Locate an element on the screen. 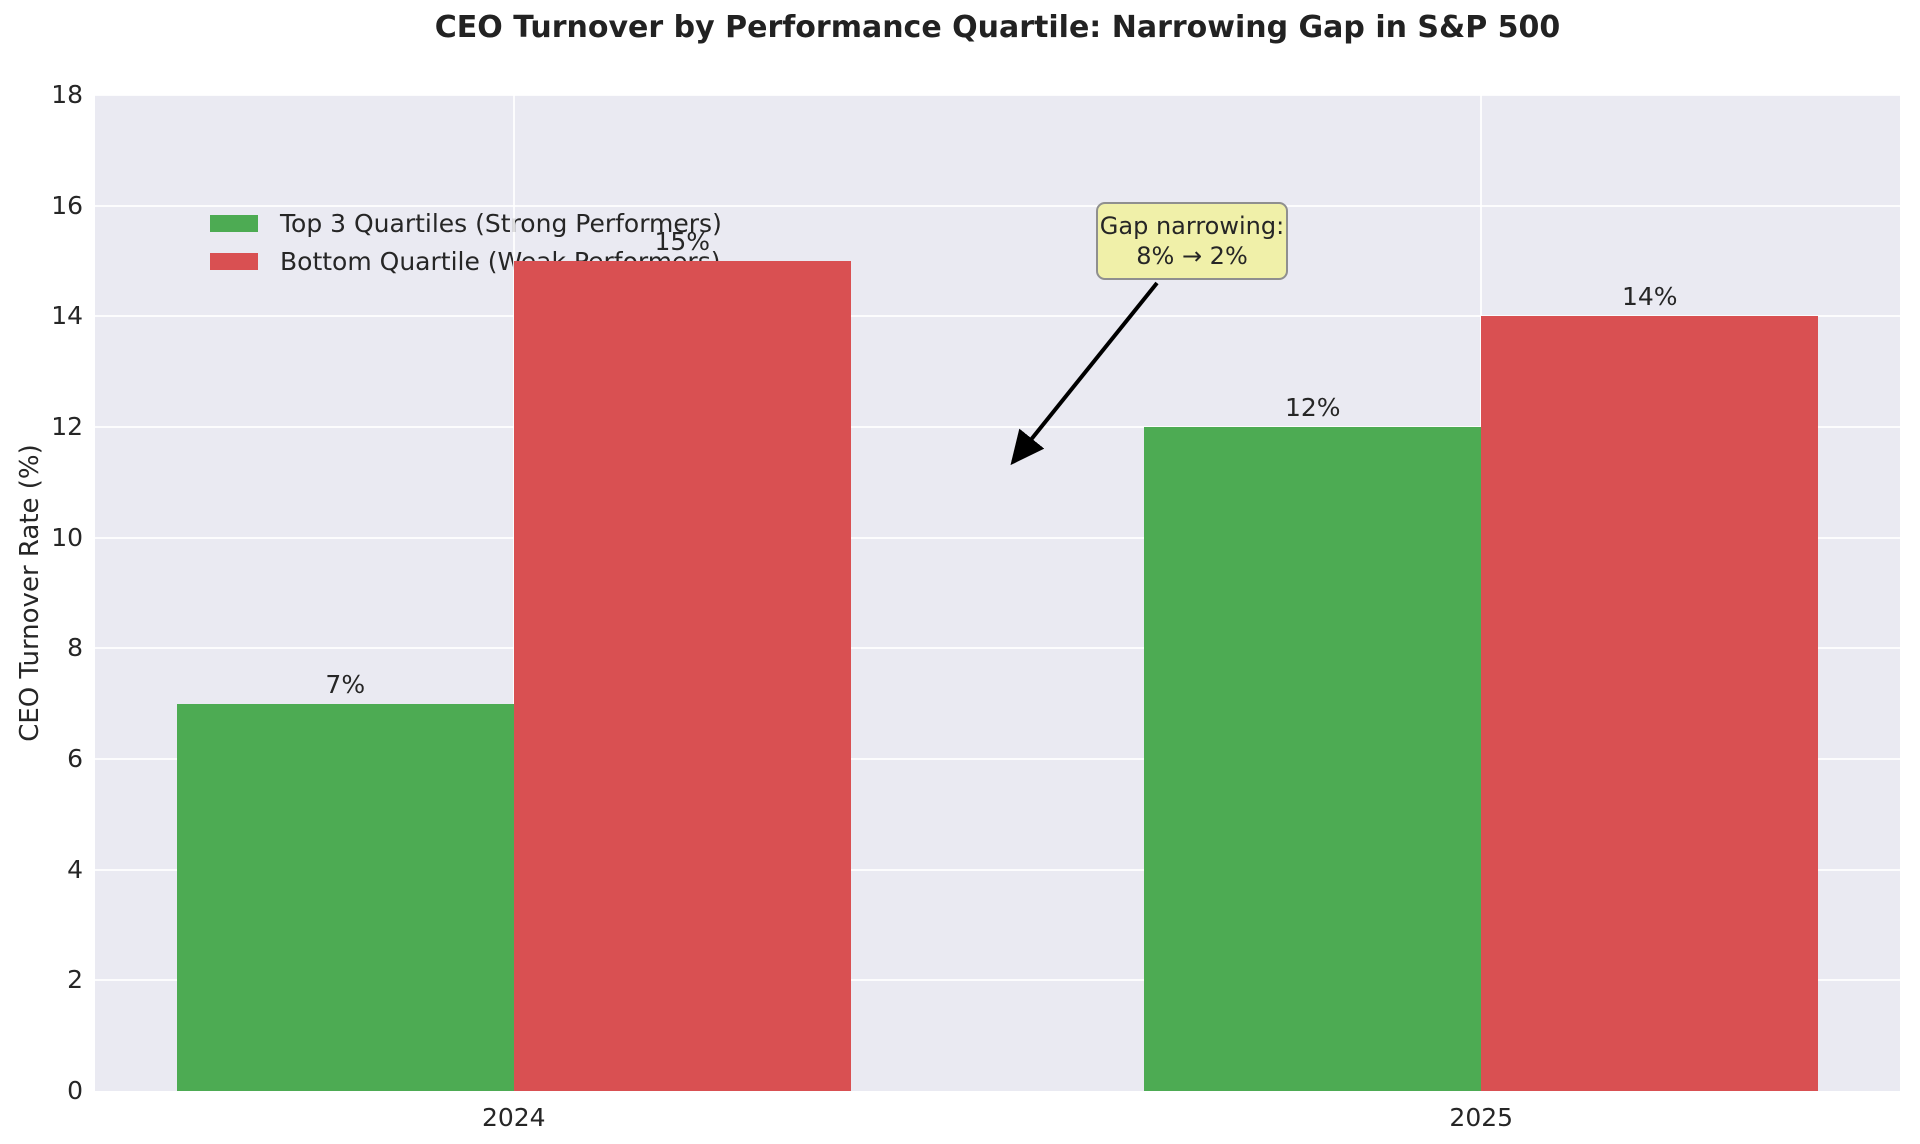 The width and height of the screenshot is (1920, 1144). y-tick-label-10: 10 is located at coordinates (67, 537).